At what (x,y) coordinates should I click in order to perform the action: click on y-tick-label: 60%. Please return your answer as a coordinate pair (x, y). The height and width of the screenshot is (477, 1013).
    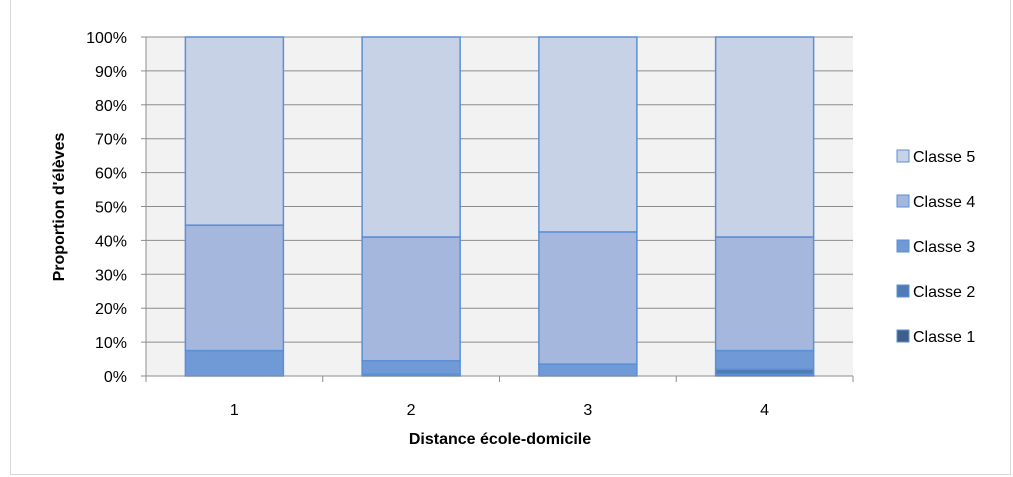
    Looking at the image, I should click on (111, 174).